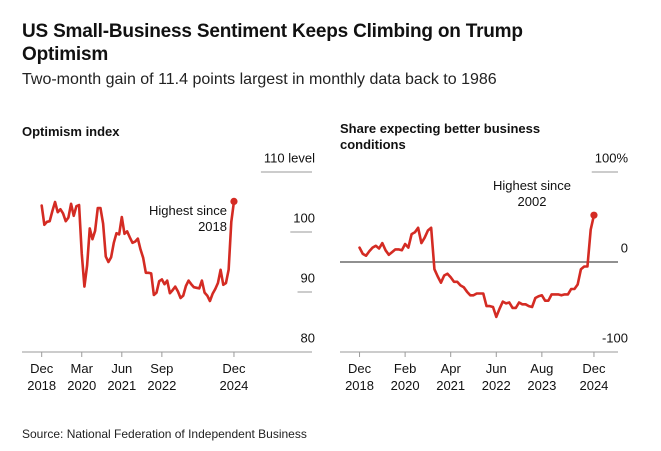  I want to click on x-tick-label: Feb 2020, so click(405, 377).